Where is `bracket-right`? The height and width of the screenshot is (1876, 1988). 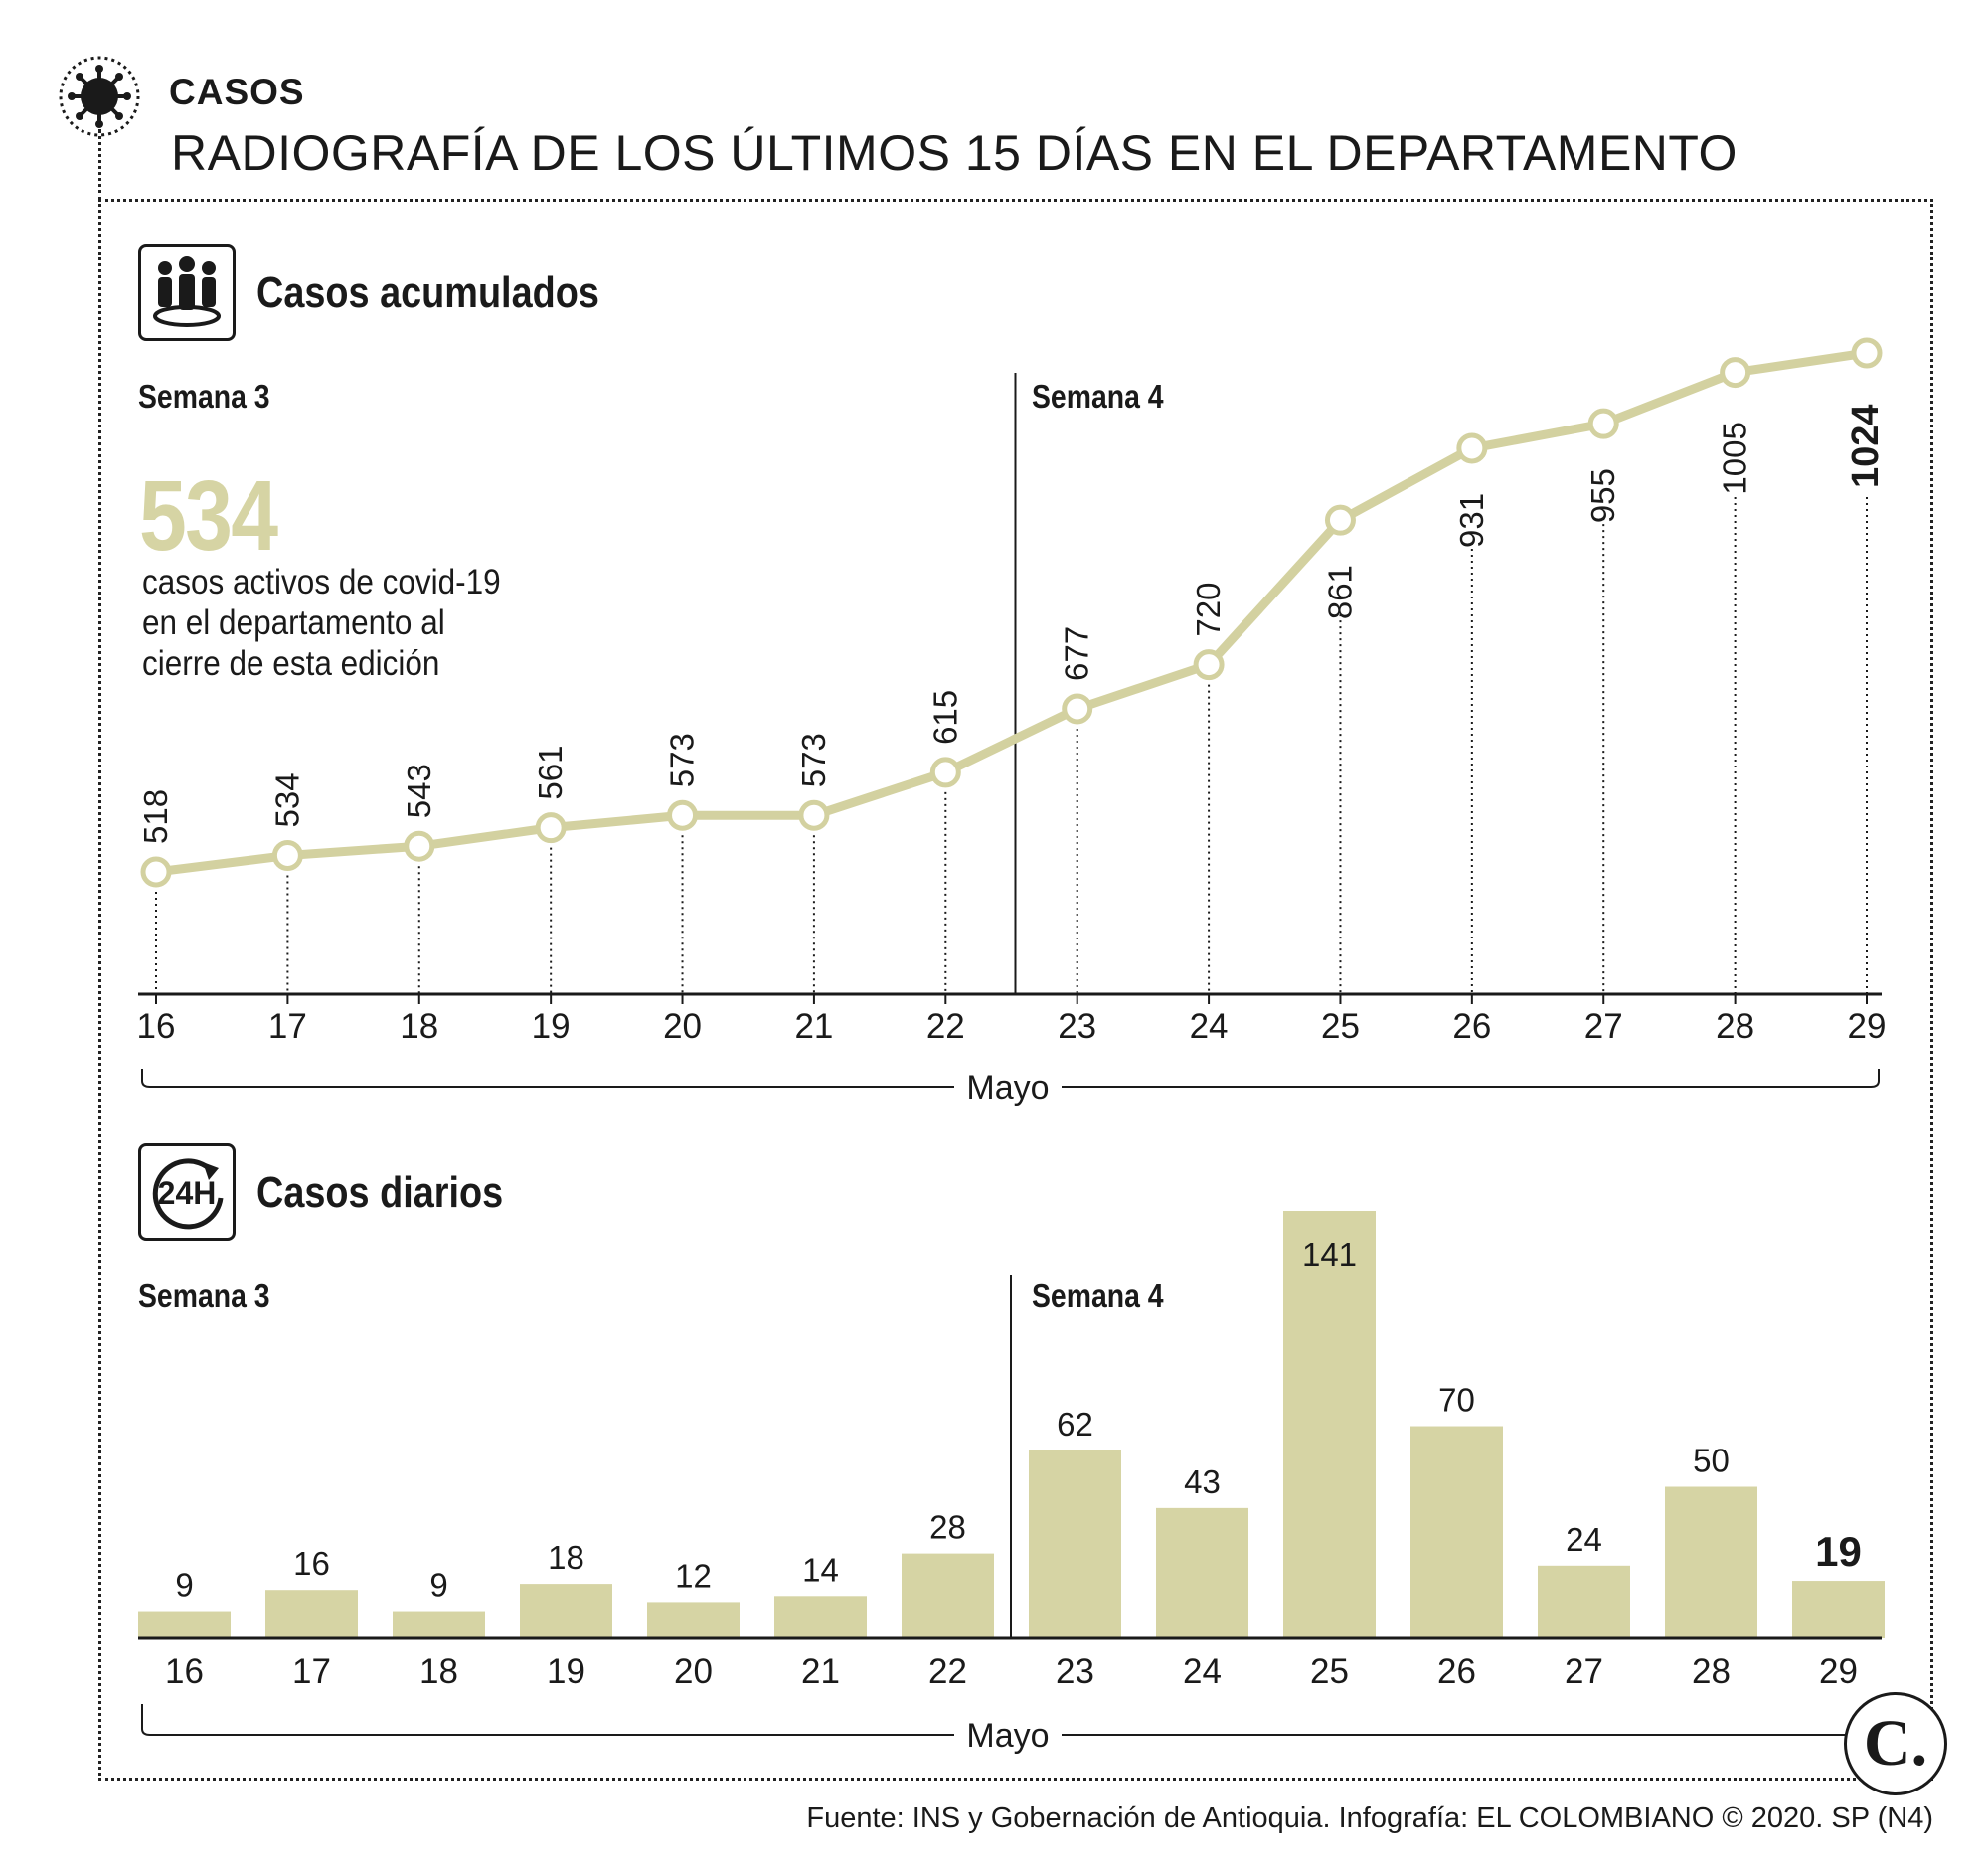
bracket-right is located at coordinates (1471, 1078).